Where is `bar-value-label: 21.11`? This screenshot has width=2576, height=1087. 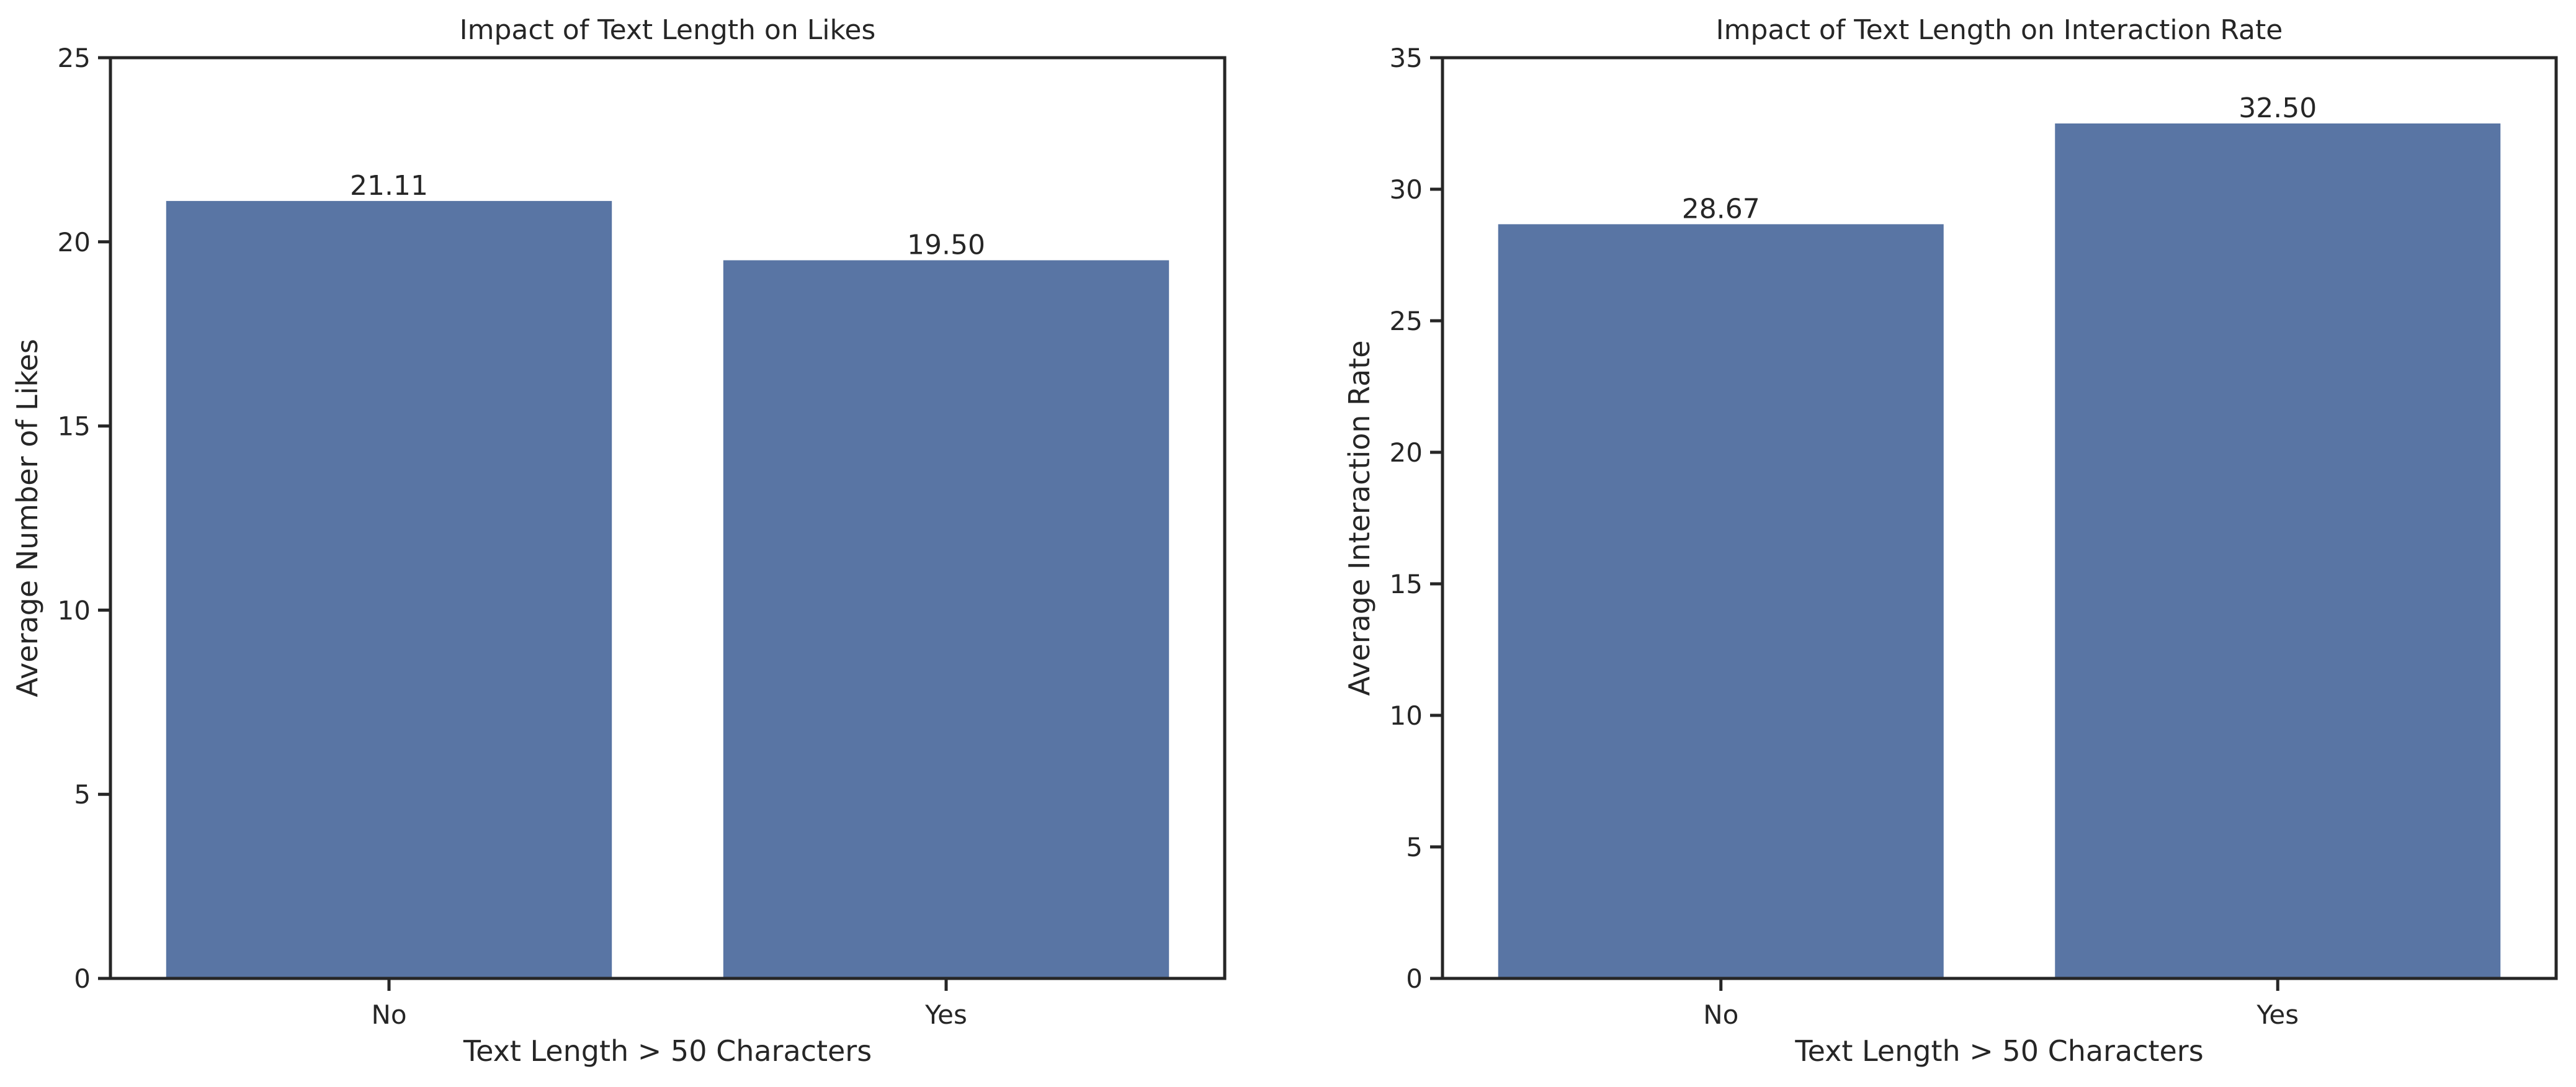
bar-value-label: 21.11 is located at coordinates (389, 186).